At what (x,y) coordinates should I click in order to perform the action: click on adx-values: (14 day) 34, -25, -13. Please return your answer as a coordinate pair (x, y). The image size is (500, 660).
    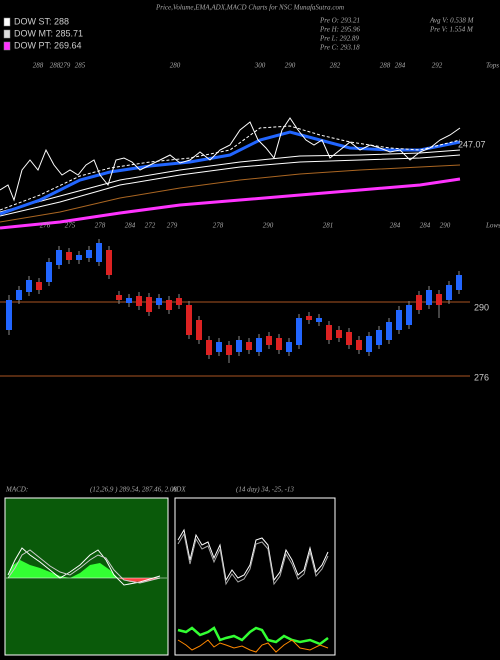
    Looking at the image, I should click on (265, 490).